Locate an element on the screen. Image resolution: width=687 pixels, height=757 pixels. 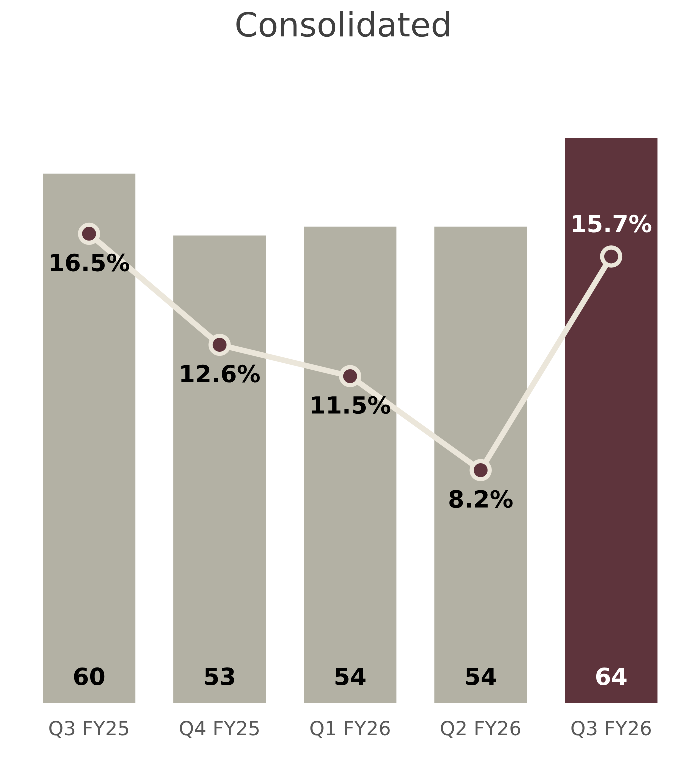
data-label: 8.2% is located at coordinates (481, 499).